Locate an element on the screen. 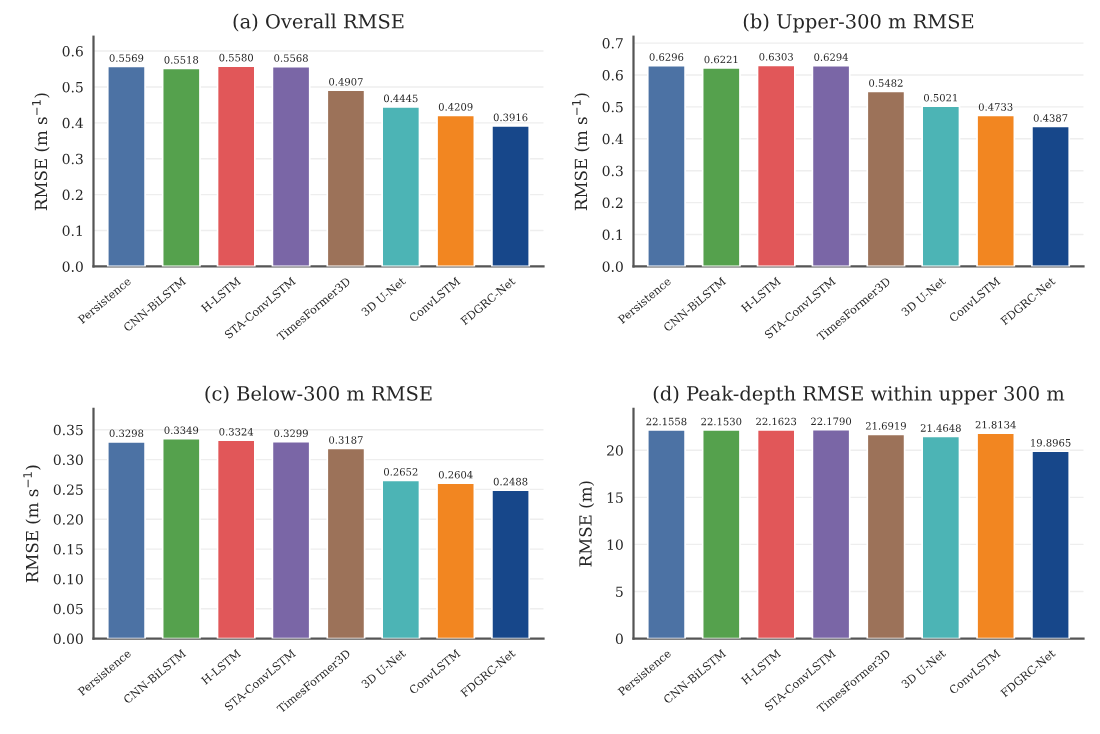 The image size is (1100, 734). chart-title: (d) Peak-depth RMSE within upper 300 m is located at coordinates (859, 395).